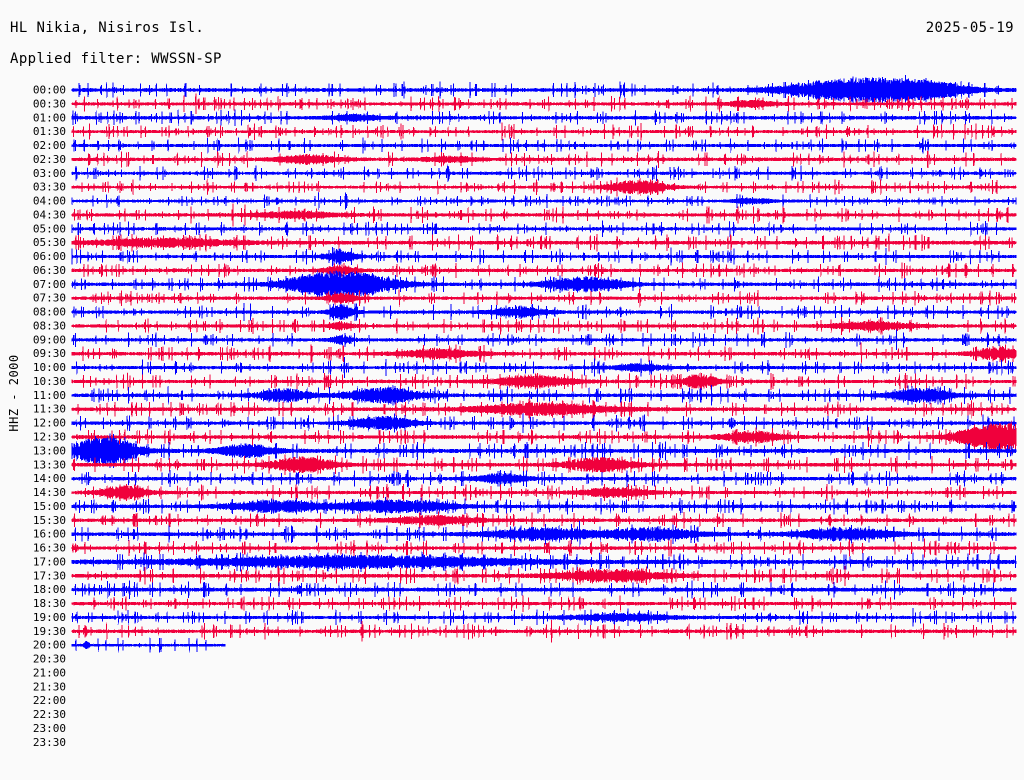 This screenshot has width=1024, height=780. What do you see at coordinates (49, 672) in the screenshot?
I see `time-tick-label: 21:00` at bounding box center [49, 672].